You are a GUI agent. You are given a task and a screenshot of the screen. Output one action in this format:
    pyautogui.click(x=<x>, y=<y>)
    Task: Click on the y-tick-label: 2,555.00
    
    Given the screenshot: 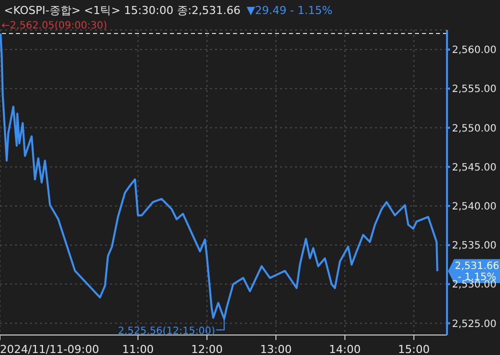 What is the action you would take?
    pyautogui.click(x=474, y=90)
    